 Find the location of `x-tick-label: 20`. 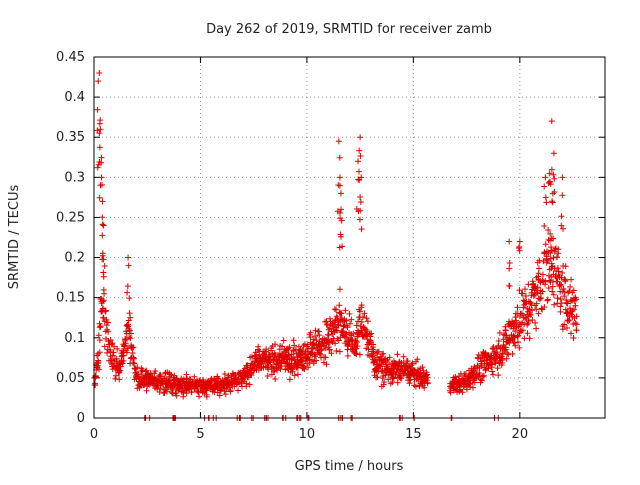

x-tick-label: 20 is located at coordinates (520, 434).